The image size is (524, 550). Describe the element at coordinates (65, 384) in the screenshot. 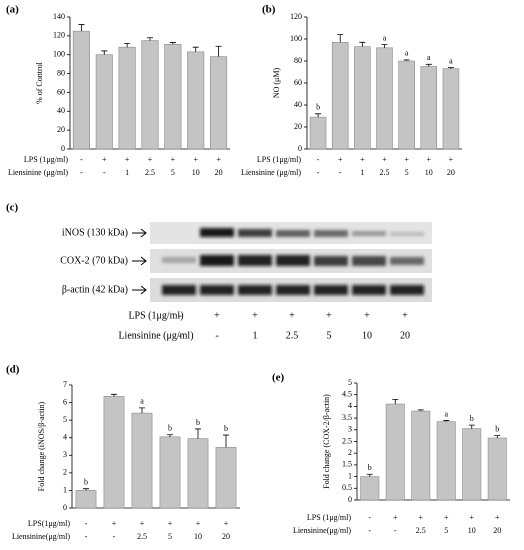

I see `y-tick-label: 7` at that location.